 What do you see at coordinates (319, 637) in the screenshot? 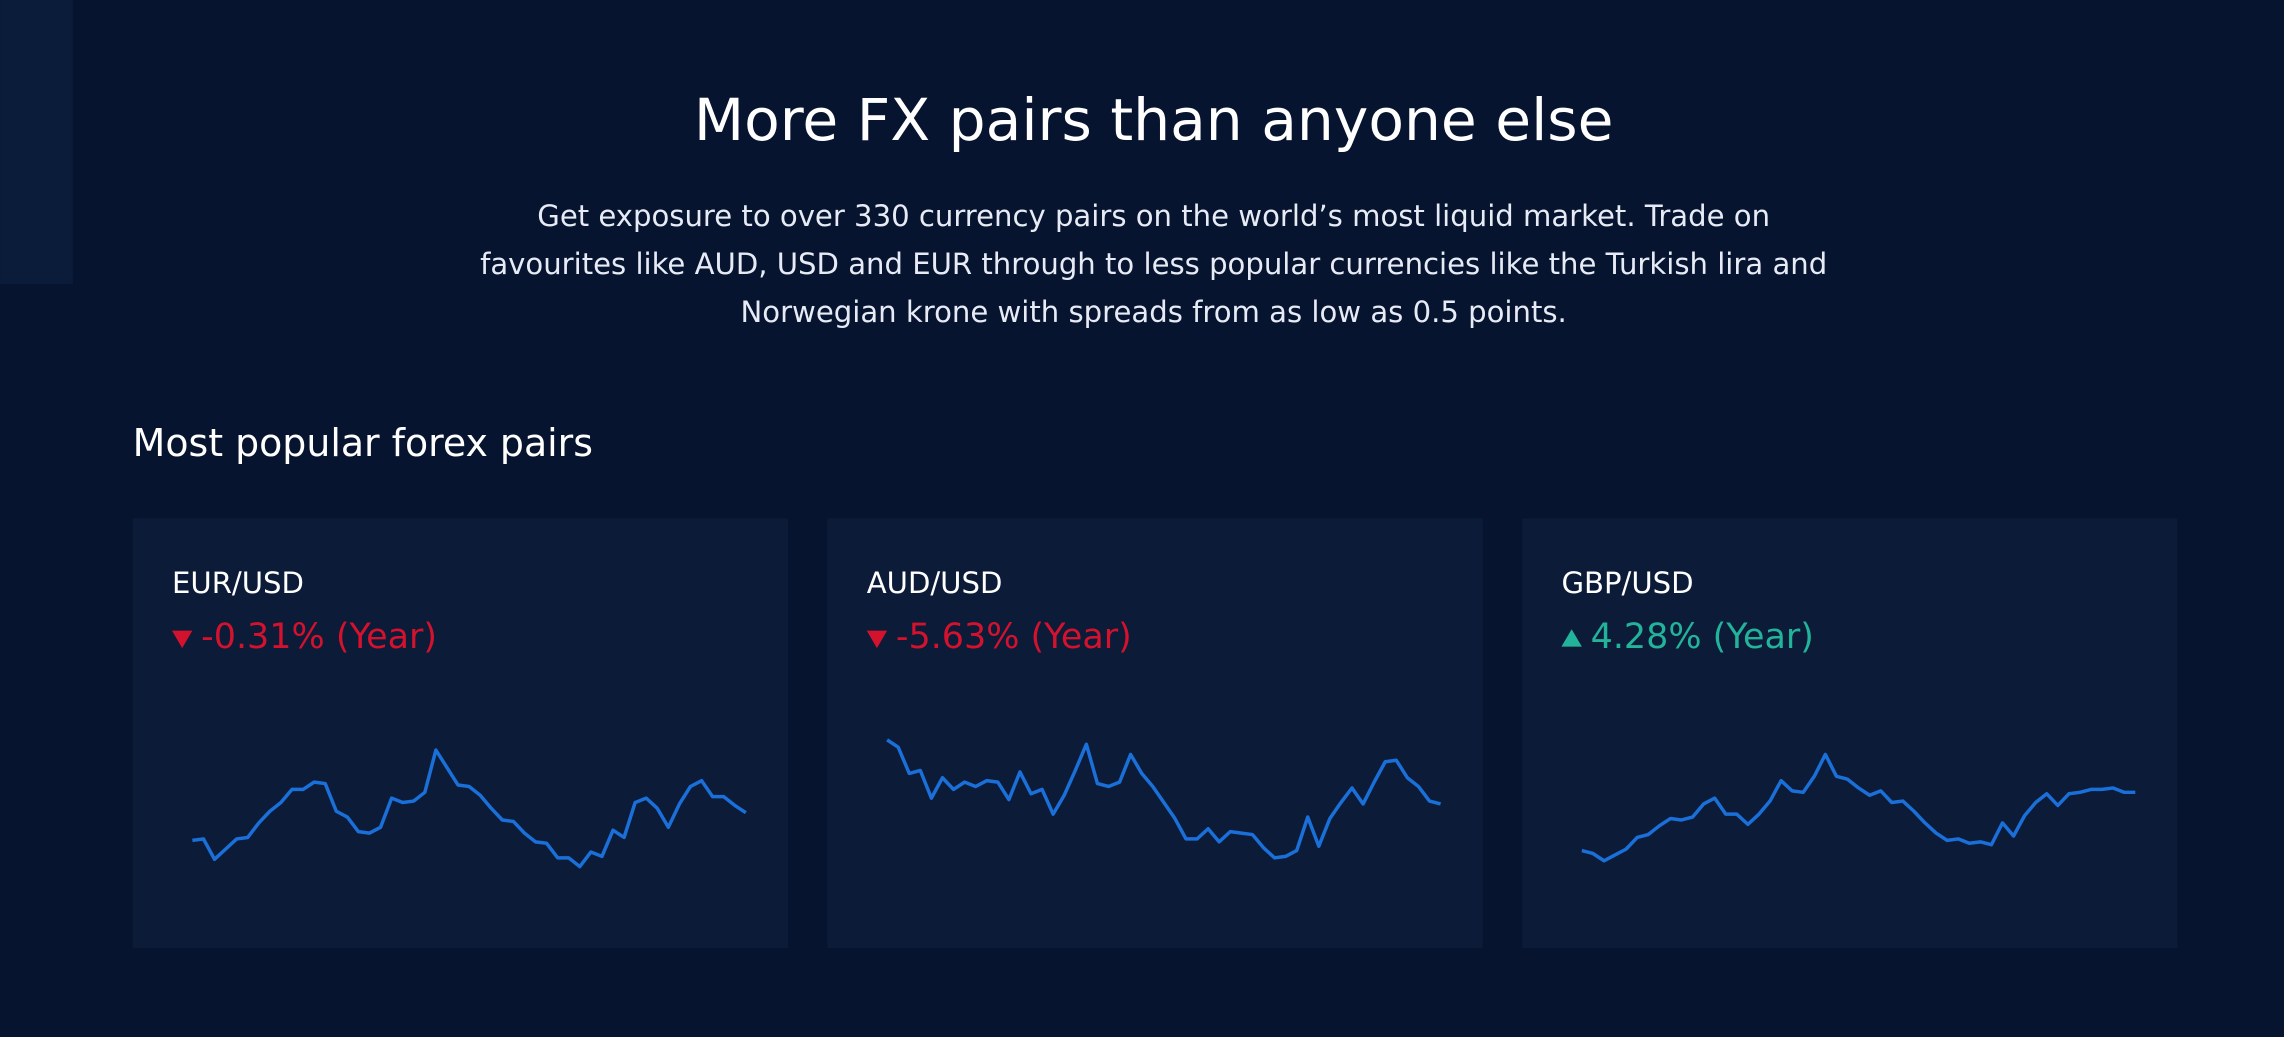
I see `change: -0.31% (Year)` at bounding box center [319, 637].